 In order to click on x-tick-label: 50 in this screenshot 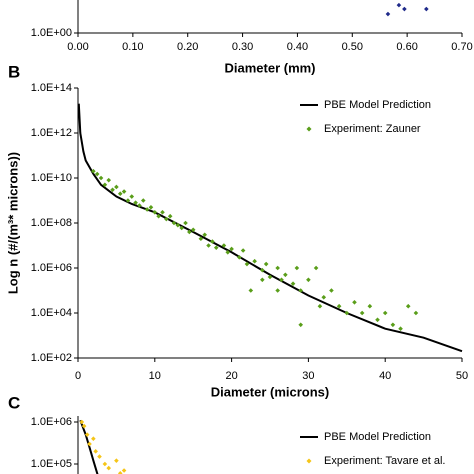, I will do `click(462, 376)`.